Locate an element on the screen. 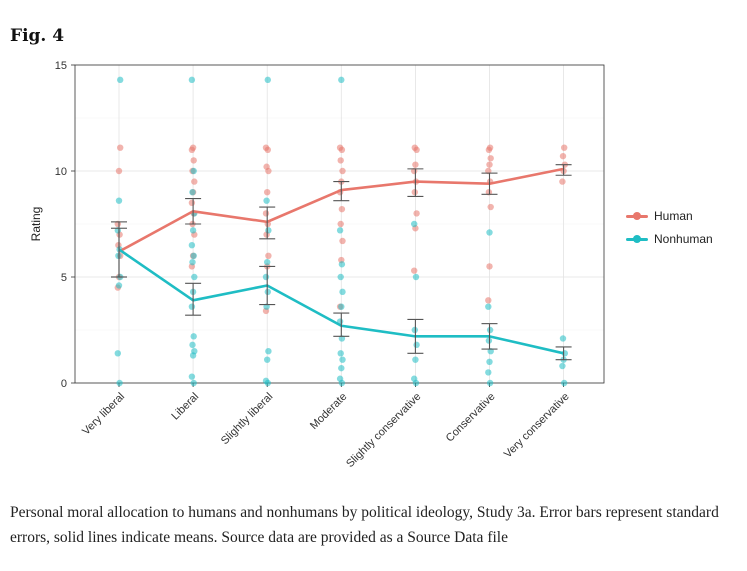  x-tick-label: Slightly liberal is located at coordinates (247, 419).